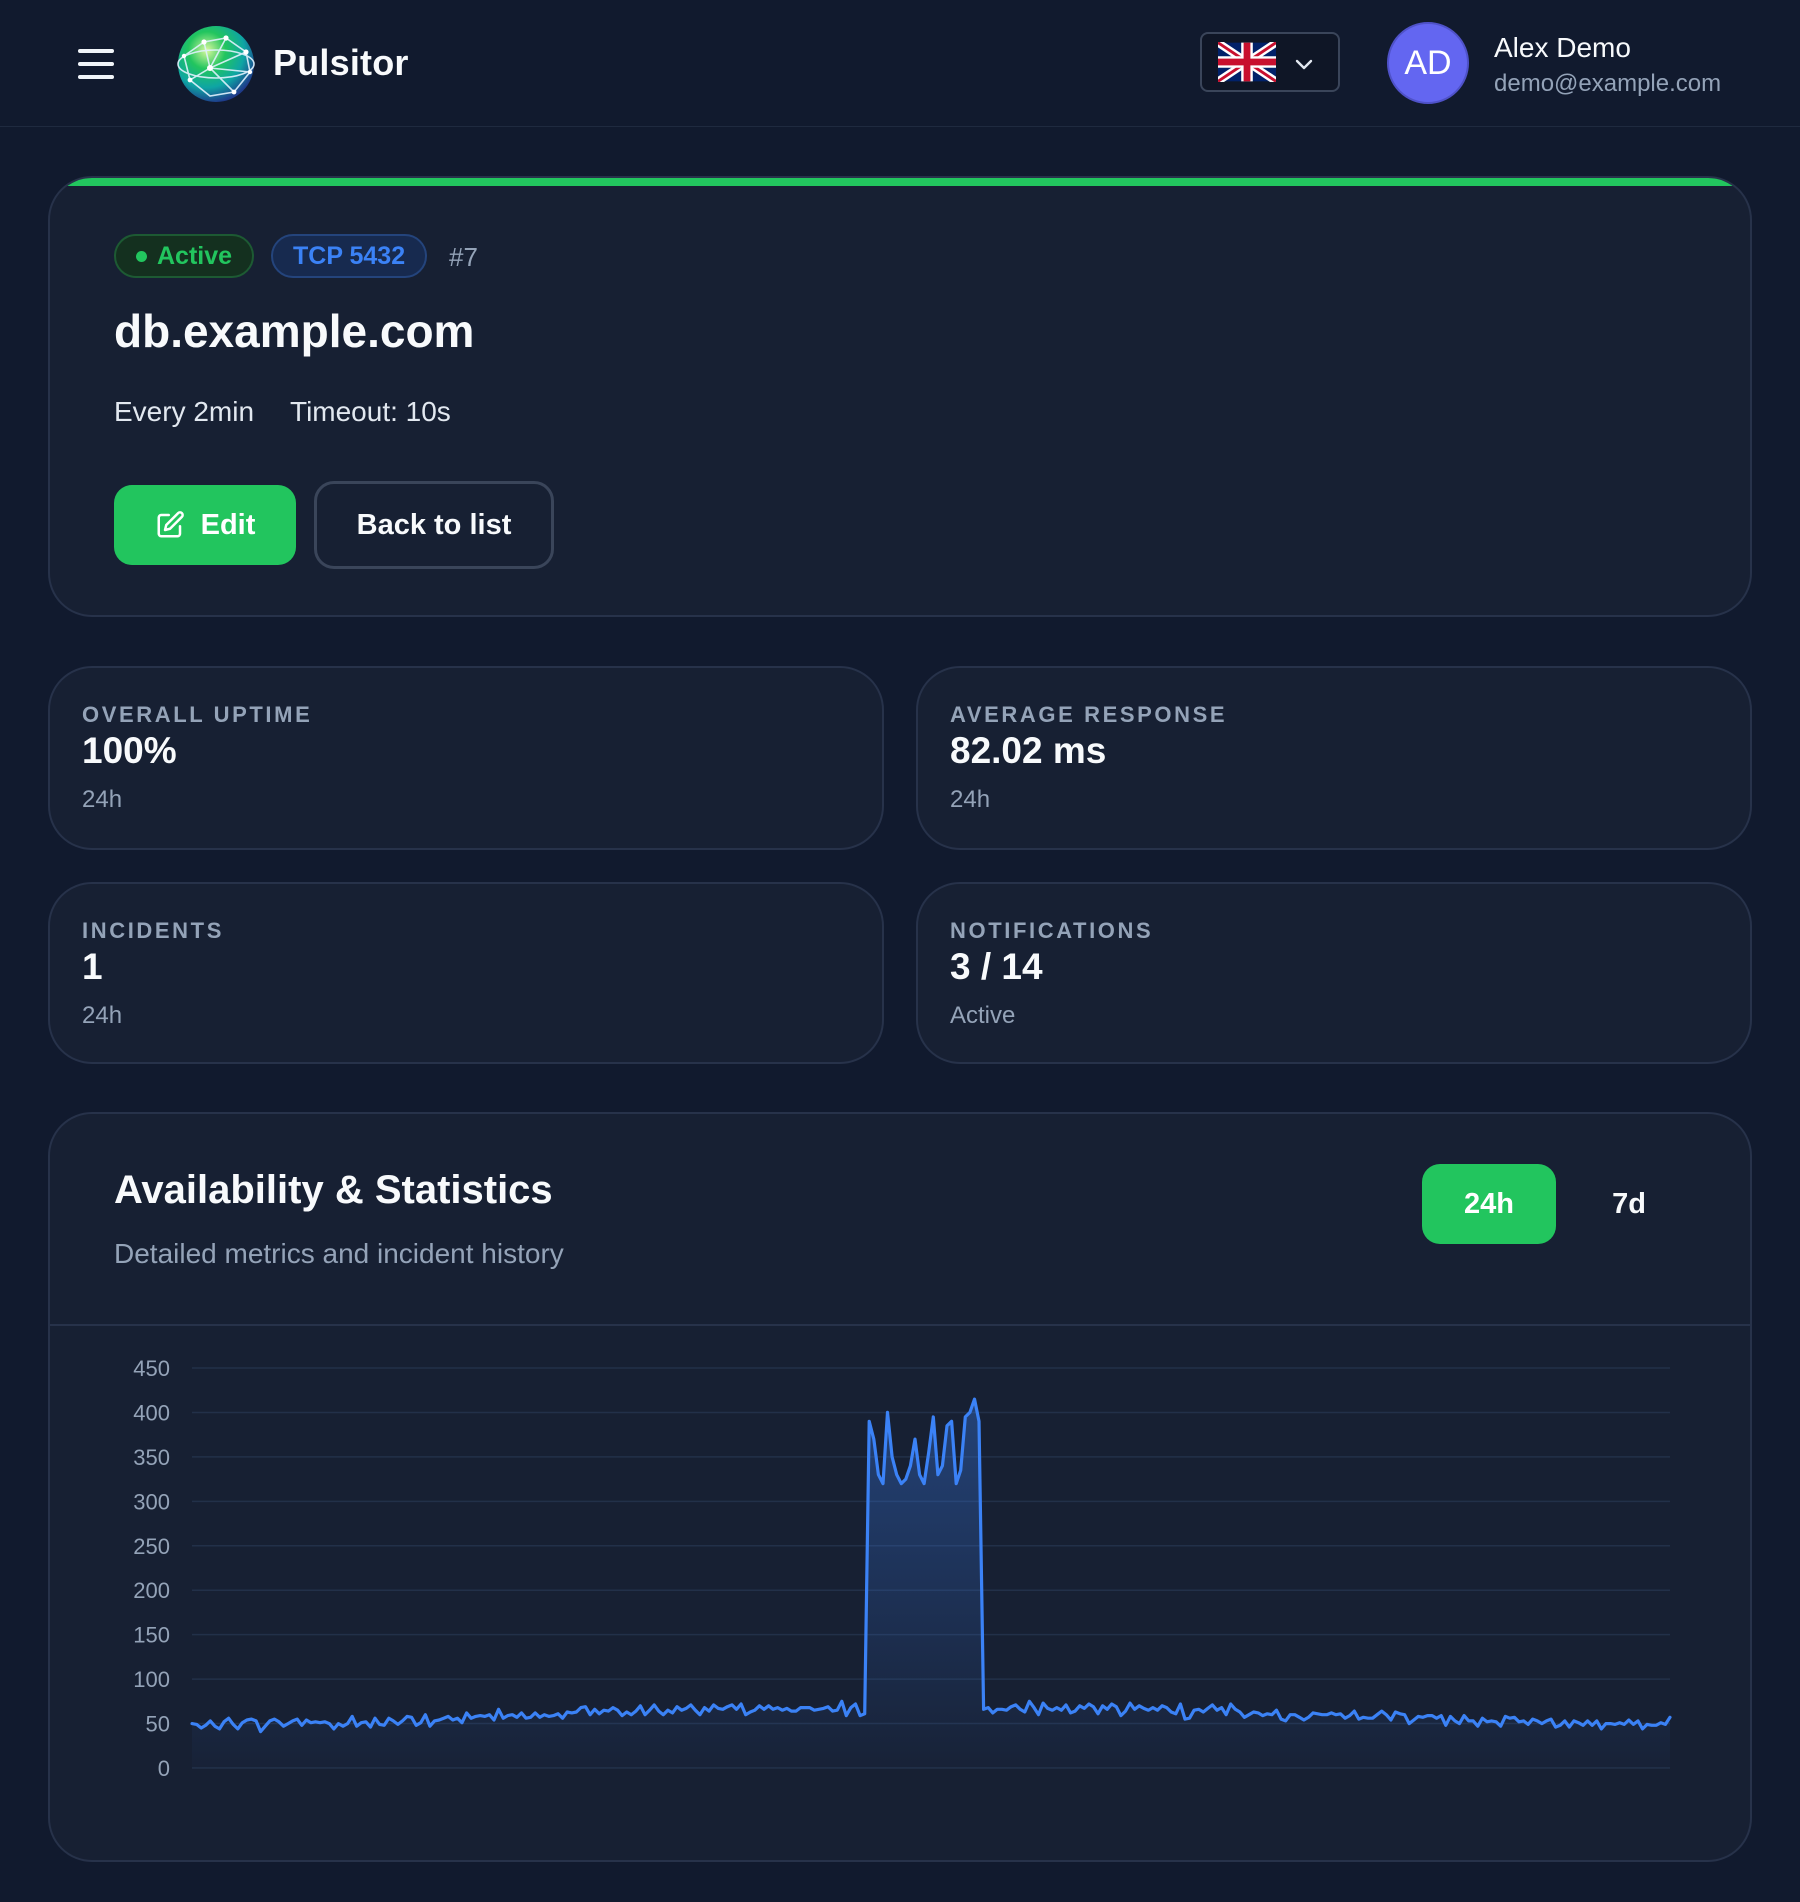  What do you see at coordinates (996, 966) in the screenshot?
I see `stat-value: 3 / 14` at bounding box center [996, 966].